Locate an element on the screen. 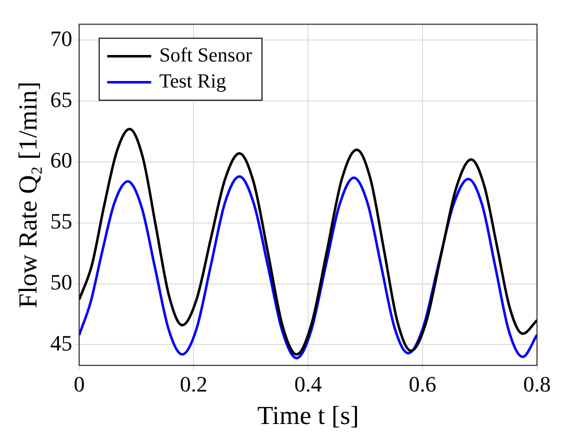  legend-label: Test Rig is located at coordinates (192, 81).